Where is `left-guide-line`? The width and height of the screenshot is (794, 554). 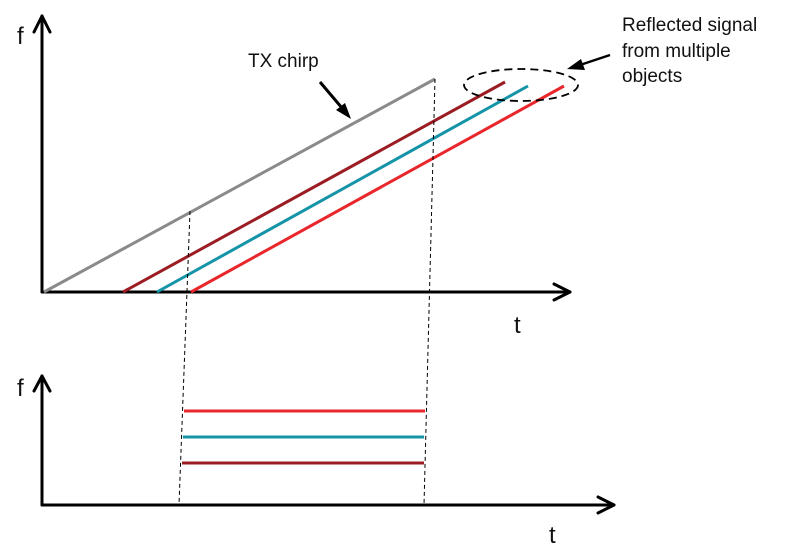
left-guide-line is located at coordinates (184, 358).